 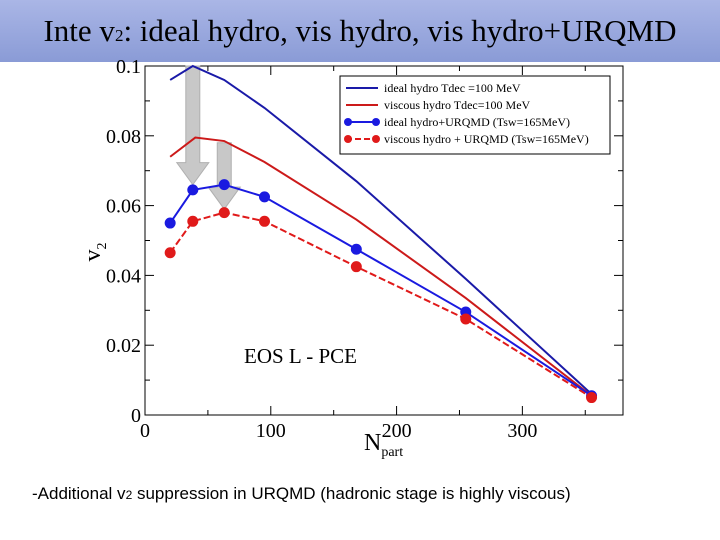 I want to click on x-tick-label-0: 0, so click(x=145, y=431).